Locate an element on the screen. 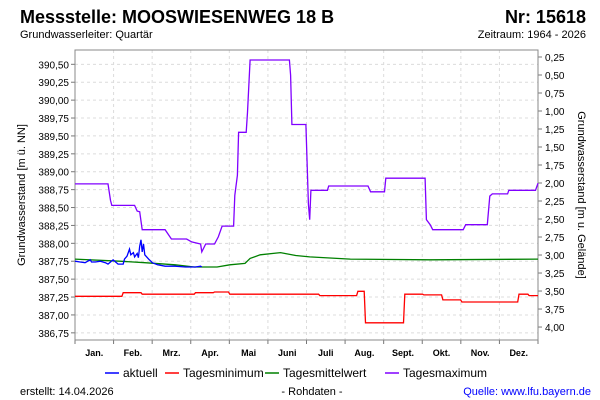 This screenshot has width=600, height=400. legend-label-tagesminimum: Tagesminimum is located at coordinates (223, 373).